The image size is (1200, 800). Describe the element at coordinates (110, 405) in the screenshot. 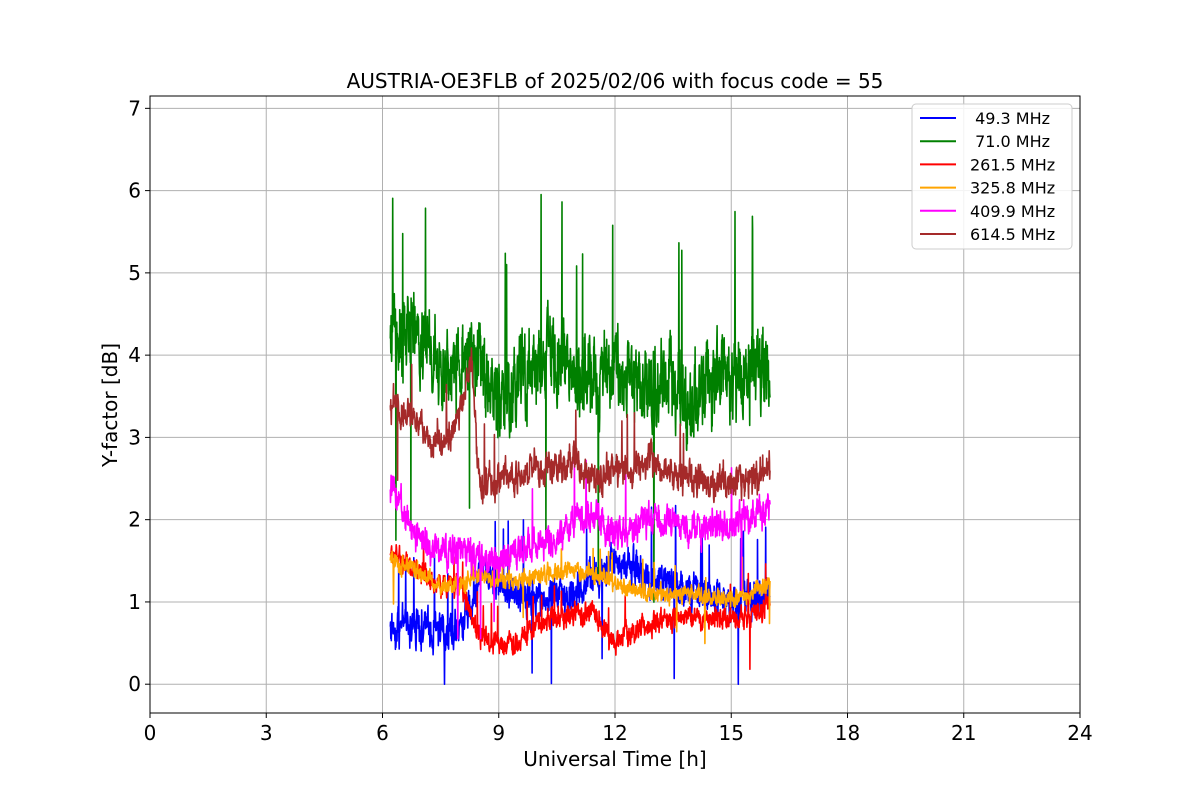

I see `y-axis-label: Y-factor [dB]` at that location.